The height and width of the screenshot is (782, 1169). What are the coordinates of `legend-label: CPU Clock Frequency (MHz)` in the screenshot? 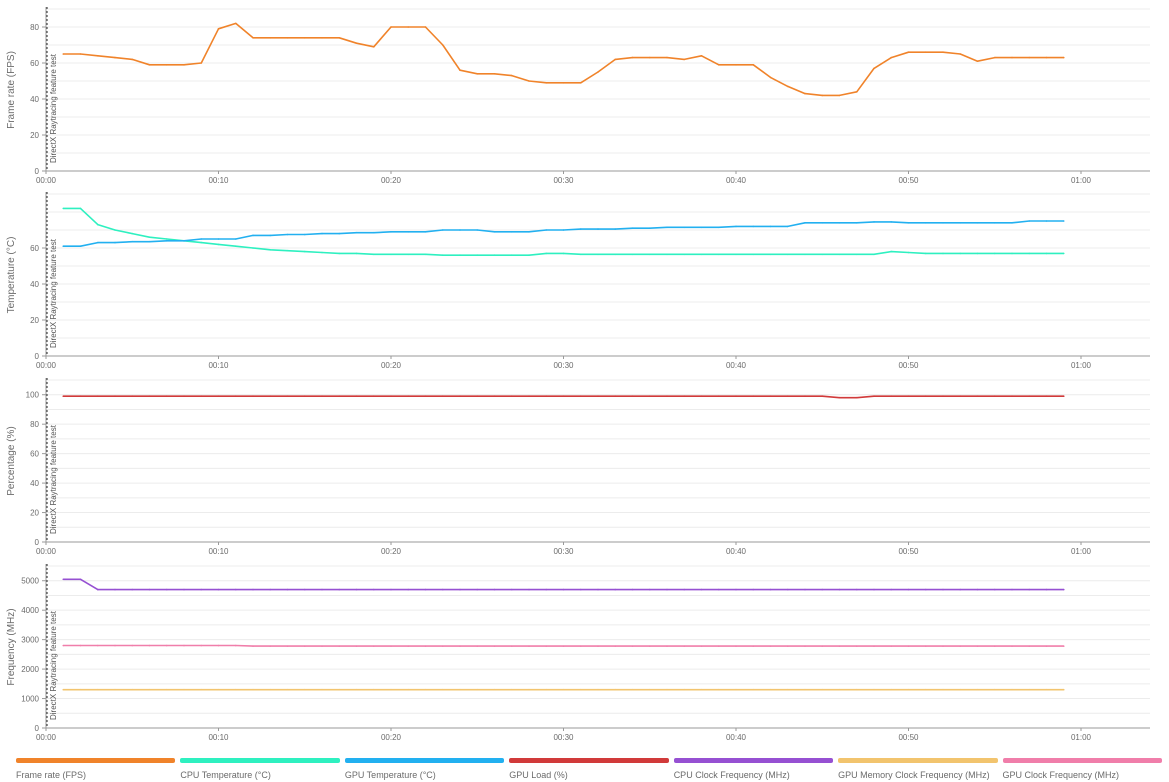 It's located at (731, 775).